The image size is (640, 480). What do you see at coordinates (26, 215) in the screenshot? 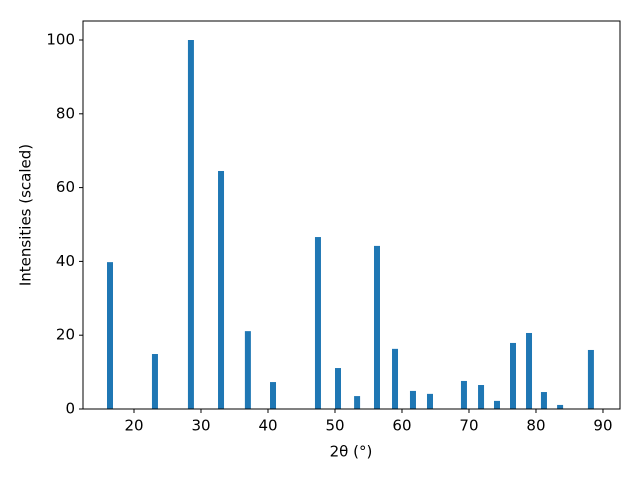
I see `y-axis-label: Intensities (scaled)` at bounding box center [26, 215].